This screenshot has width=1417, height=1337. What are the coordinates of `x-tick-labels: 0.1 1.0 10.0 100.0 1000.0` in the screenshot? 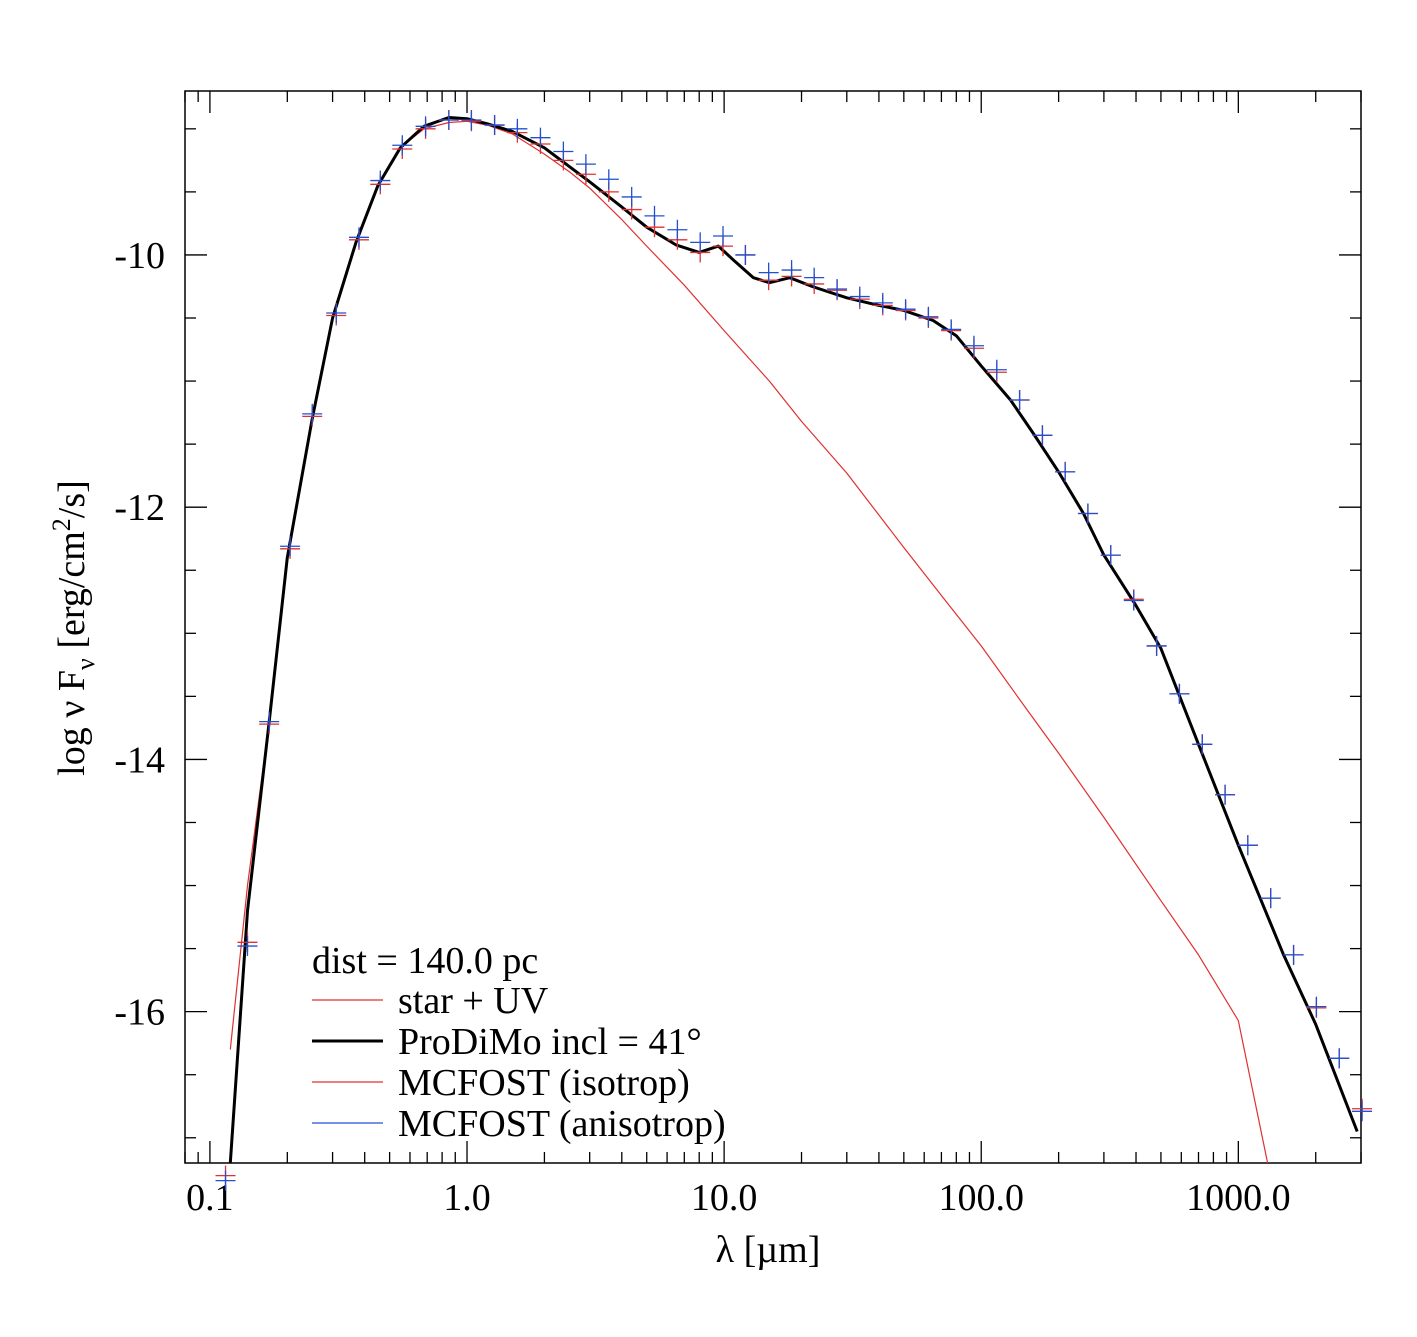 It's located at (738, 1198).